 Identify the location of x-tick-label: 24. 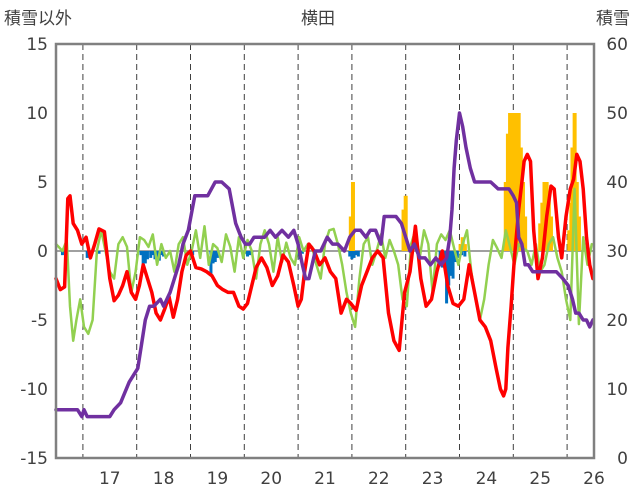
(487, 479).